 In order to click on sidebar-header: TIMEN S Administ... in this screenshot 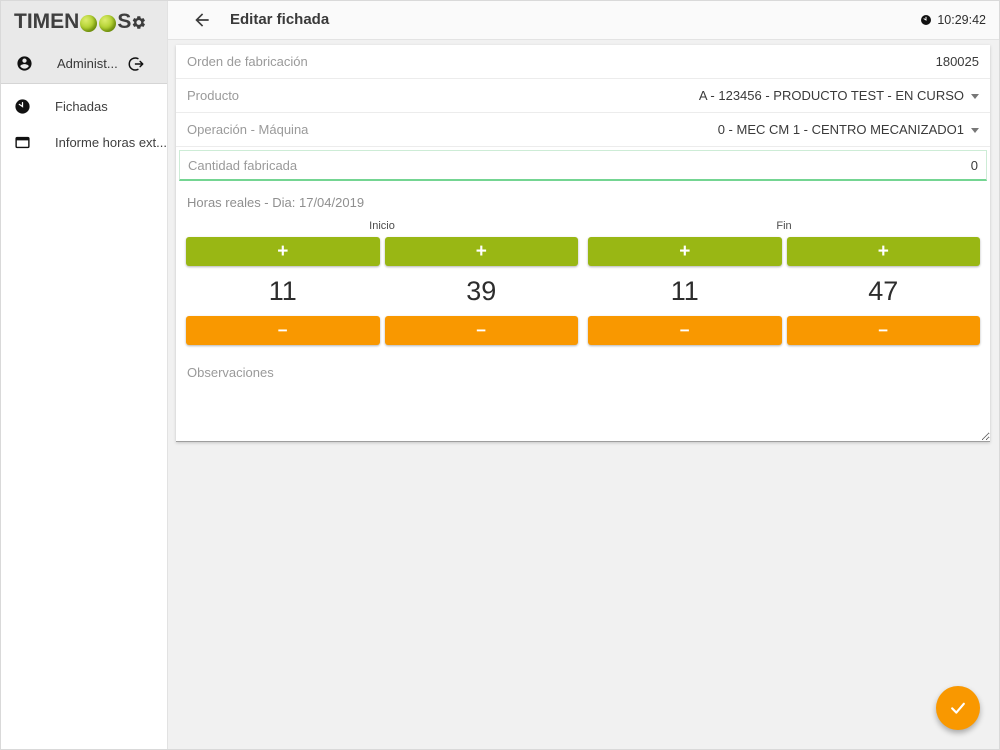, I will do `click(83, 42)`.